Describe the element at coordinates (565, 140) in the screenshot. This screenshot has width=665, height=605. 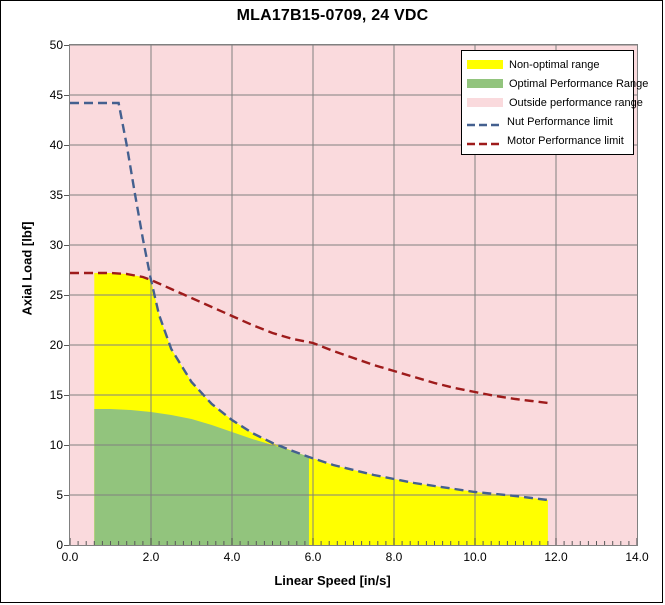
I see `legend-item-label: Motor Performance limit` at that location.